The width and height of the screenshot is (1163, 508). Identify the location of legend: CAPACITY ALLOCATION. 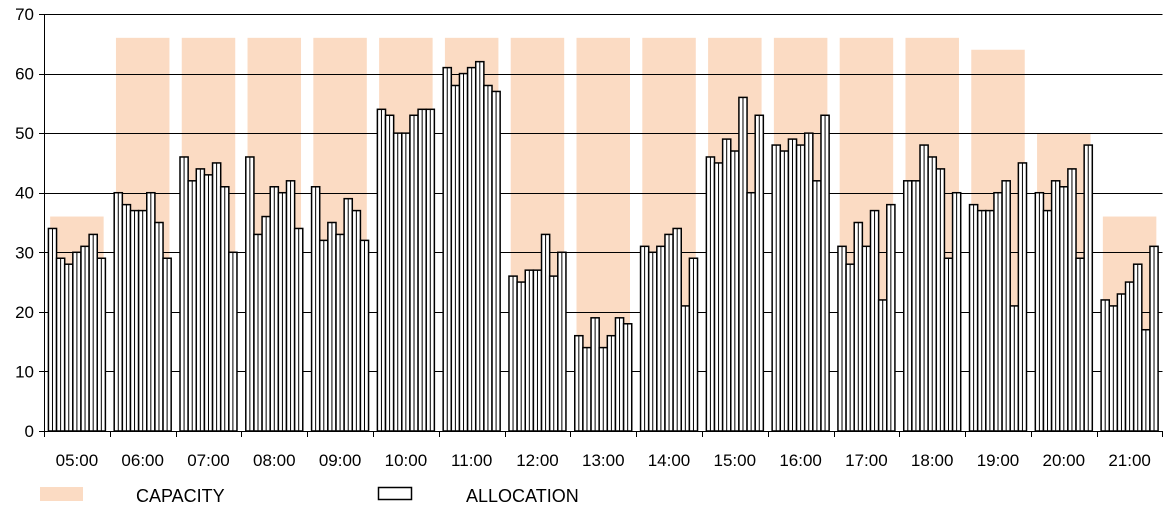
(309, 496).